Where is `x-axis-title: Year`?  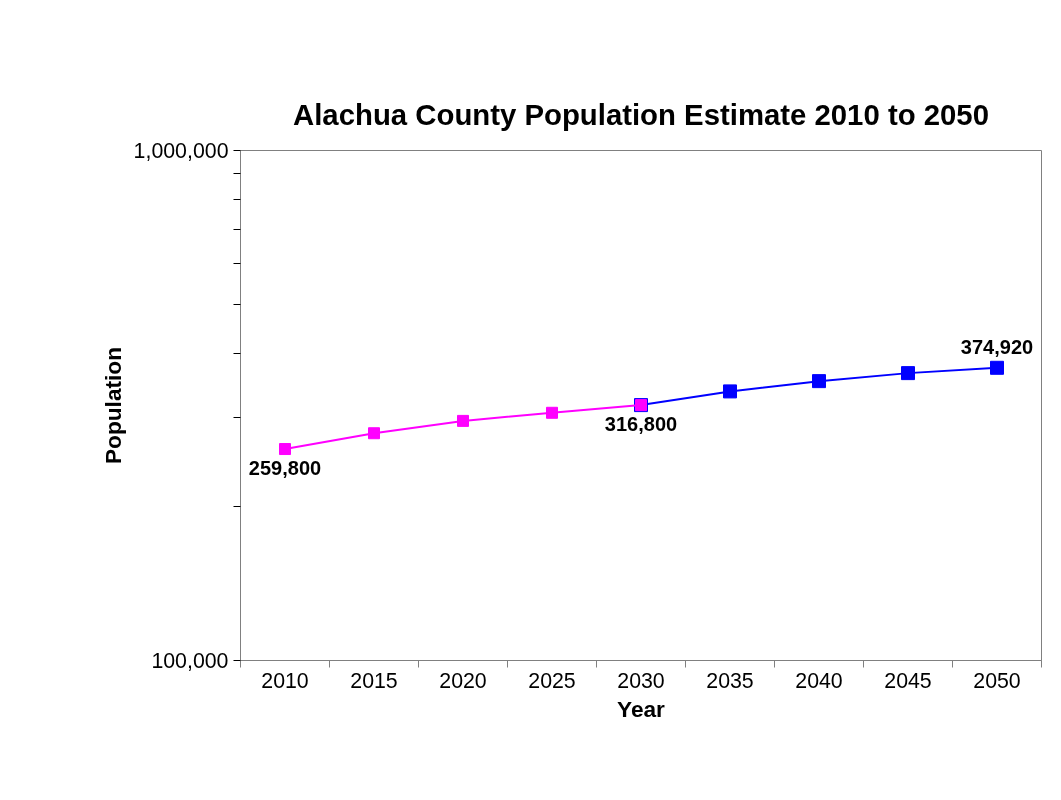
x-axis-title: Year is located at coordinates (641, 708).